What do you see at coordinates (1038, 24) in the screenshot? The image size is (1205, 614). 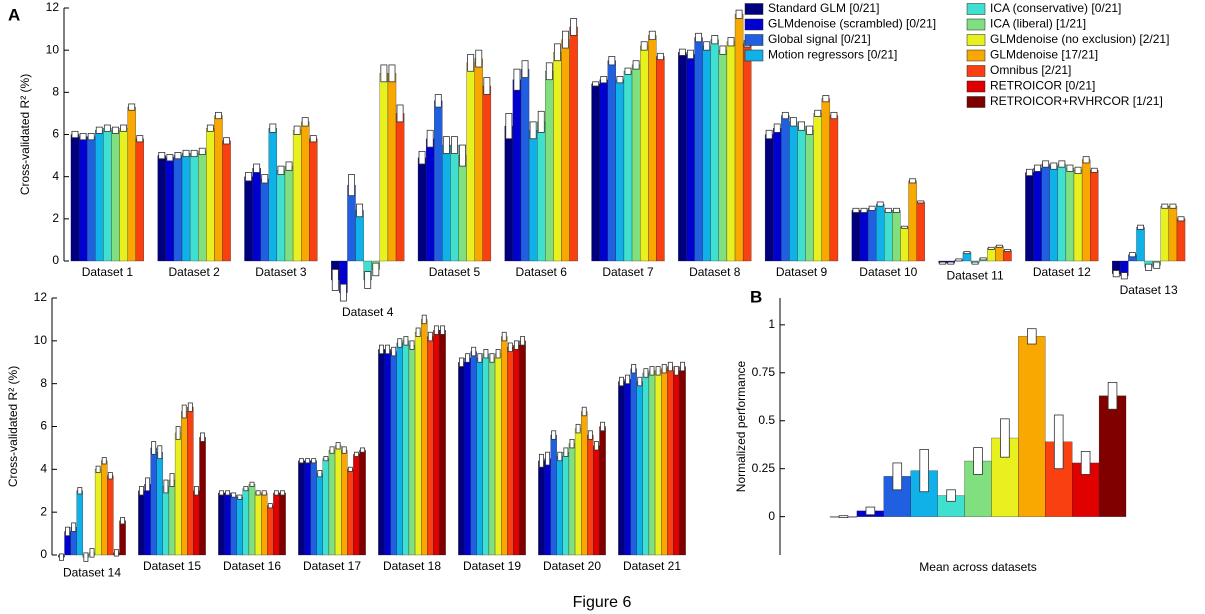 I see `legend-label: ICA (liberal) [1/21]` at bounding box center [1038, 24].